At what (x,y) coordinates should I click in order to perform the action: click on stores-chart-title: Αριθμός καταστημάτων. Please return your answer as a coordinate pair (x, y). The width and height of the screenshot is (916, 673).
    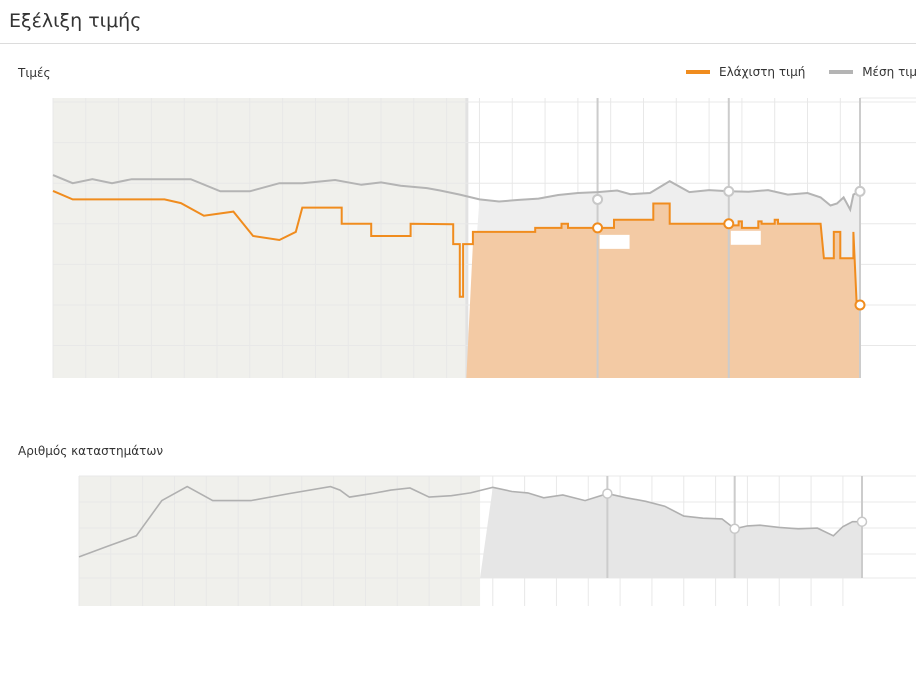
    Looking at the image, I should click on (91, 451).